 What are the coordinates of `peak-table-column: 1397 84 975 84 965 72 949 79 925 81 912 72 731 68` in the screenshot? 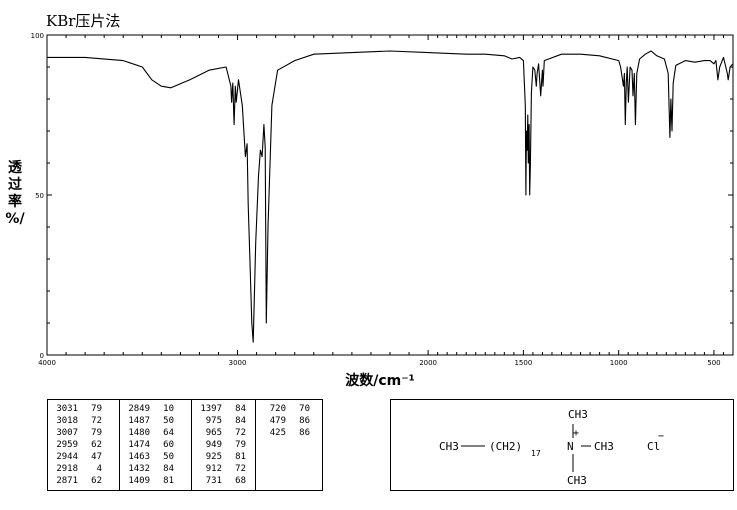 It's located at (223, 445).